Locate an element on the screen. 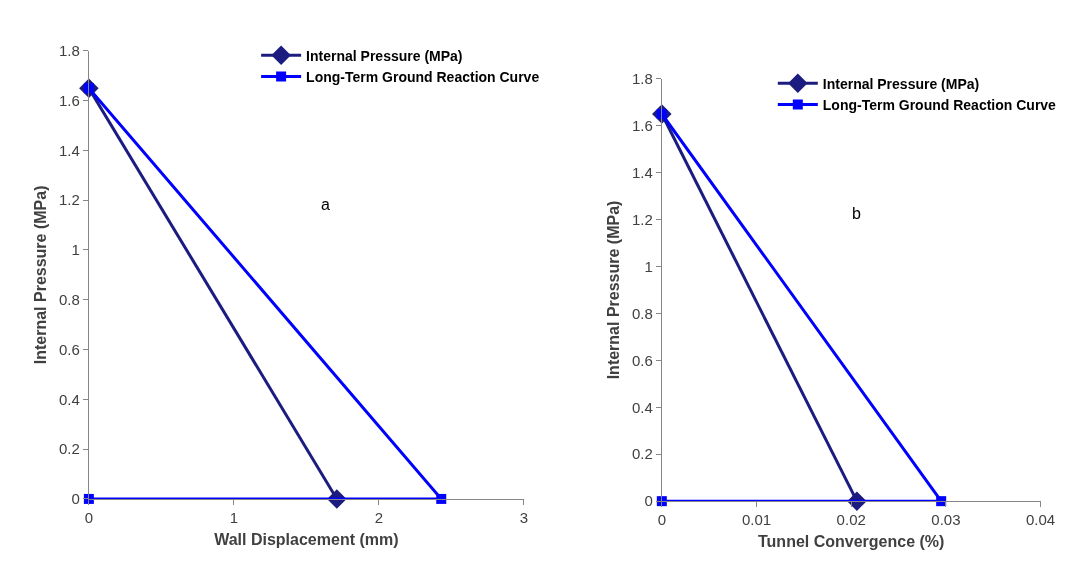  x-tick-label: 2 is located at coordinates (379, 517).